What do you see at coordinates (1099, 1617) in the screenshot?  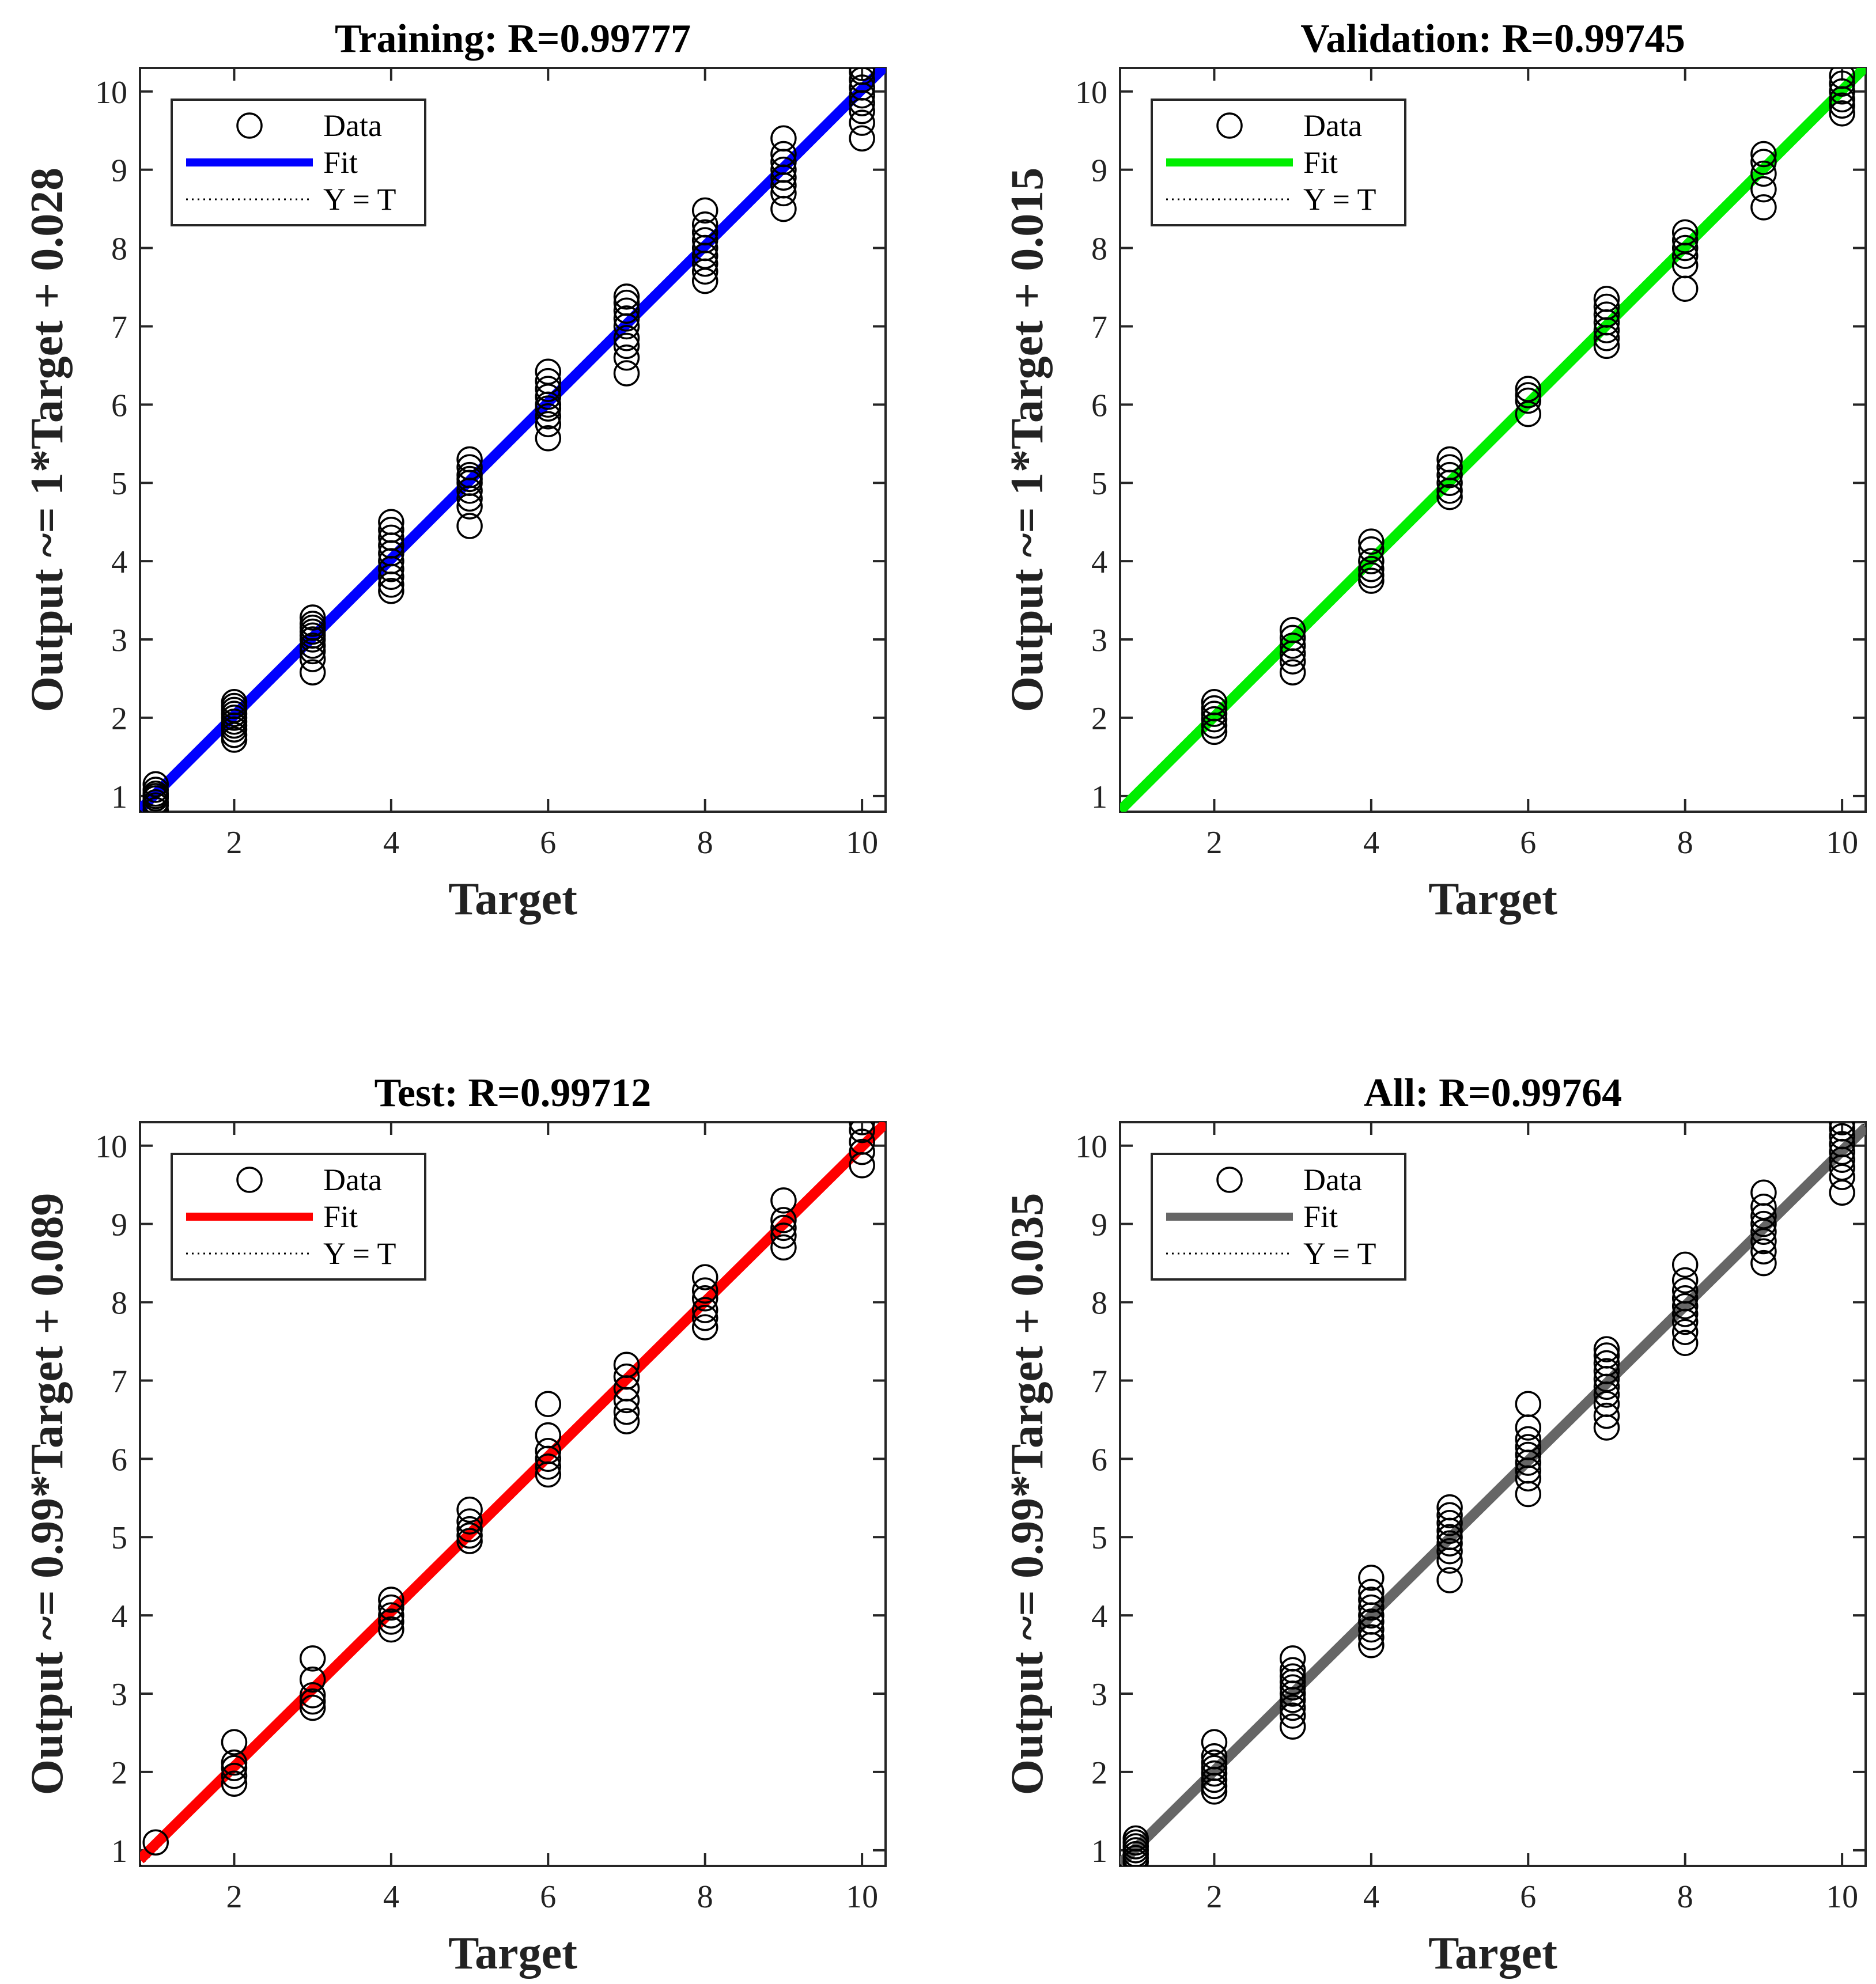 I see `y-tick-label: 4` at bounding box center [1099, 1617].